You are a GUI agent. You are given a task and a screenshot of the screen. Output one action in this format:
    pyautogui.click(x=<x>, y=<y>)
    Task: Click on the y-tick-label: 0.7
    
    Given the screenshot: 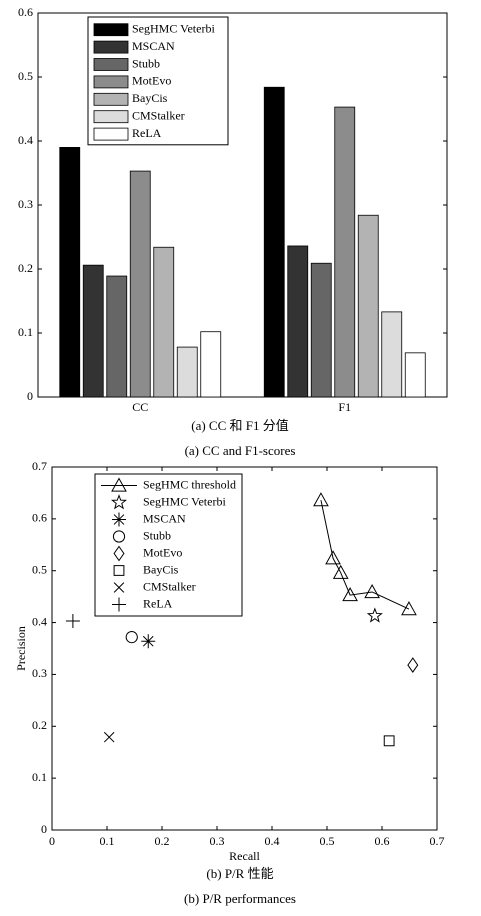 What is the action you would take?
    pyautogui.click(x=39, y=466)
    